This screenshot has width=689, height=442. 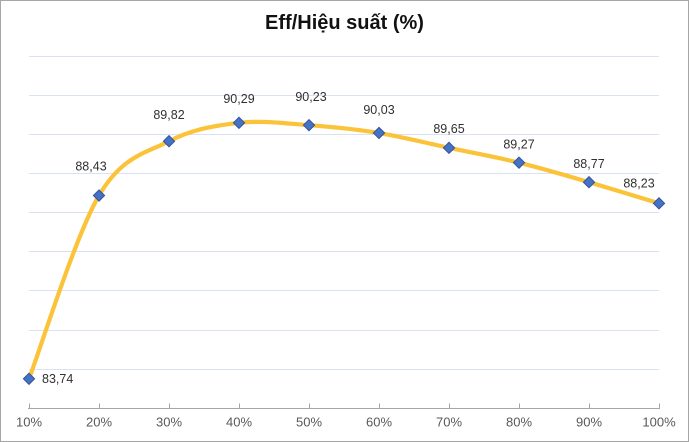 What do you see at coordinates (379, 422) in the screenshot?
I see `x-axis-label: 60%` at bounding box center [379, 422].